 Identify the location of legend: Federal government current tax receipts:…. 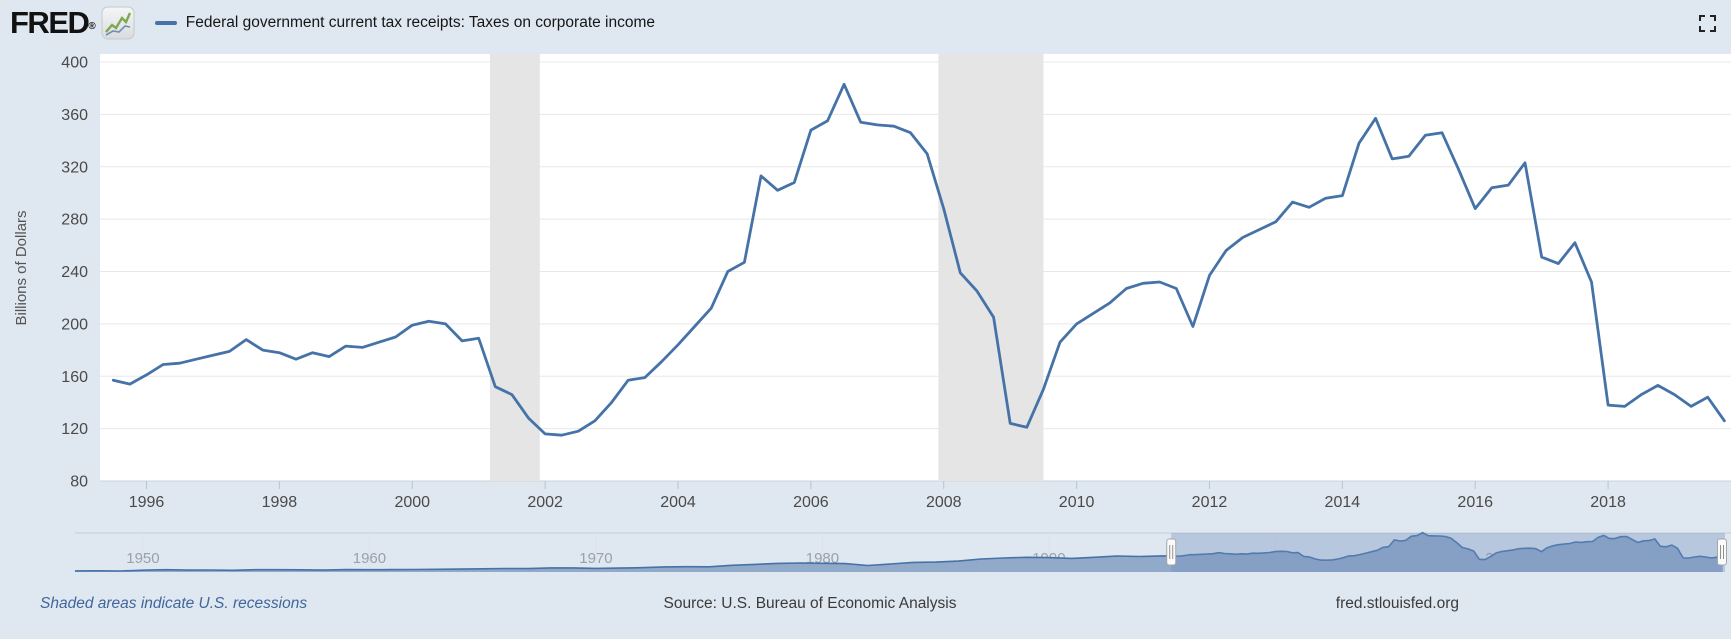
(405, 23).